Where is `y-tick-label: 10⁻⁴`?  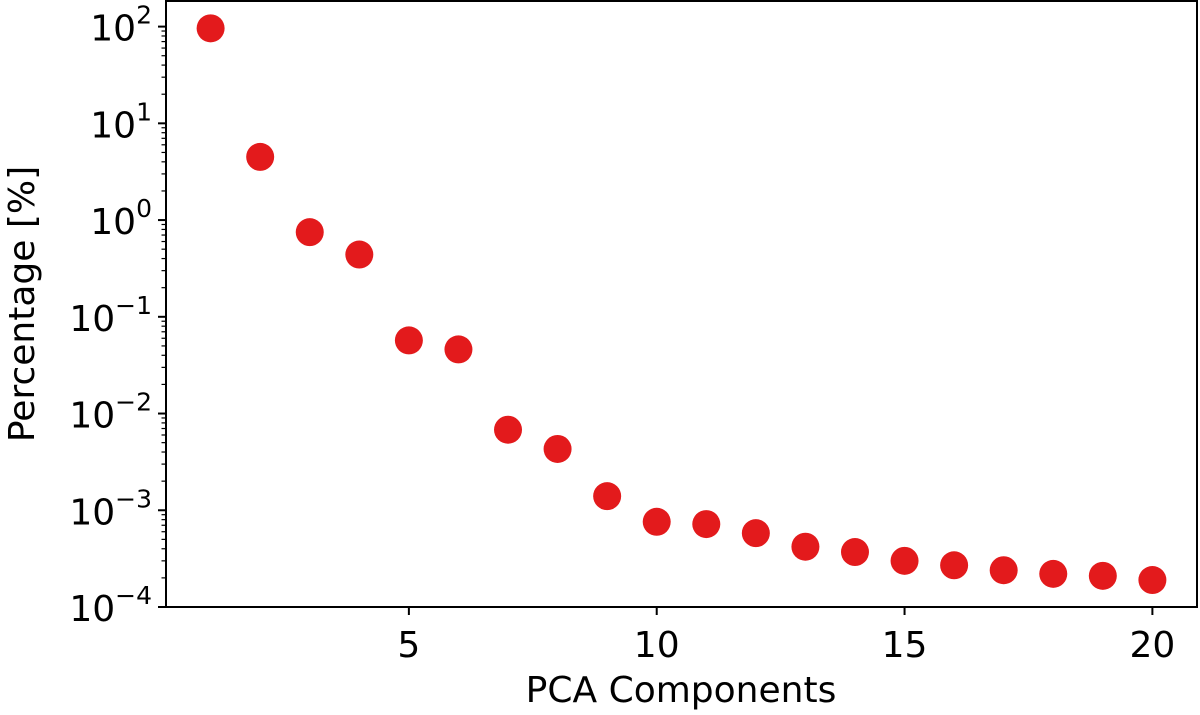
y-tick-label: 10⁻⁴ is located at coordinates (110, 605).